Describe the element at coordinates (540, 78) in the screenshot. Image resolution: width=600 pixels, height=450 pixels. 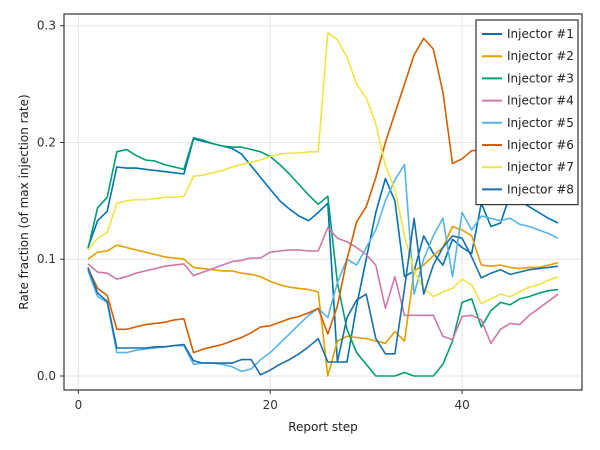
I see `legend-label: Injector #3` at that location.